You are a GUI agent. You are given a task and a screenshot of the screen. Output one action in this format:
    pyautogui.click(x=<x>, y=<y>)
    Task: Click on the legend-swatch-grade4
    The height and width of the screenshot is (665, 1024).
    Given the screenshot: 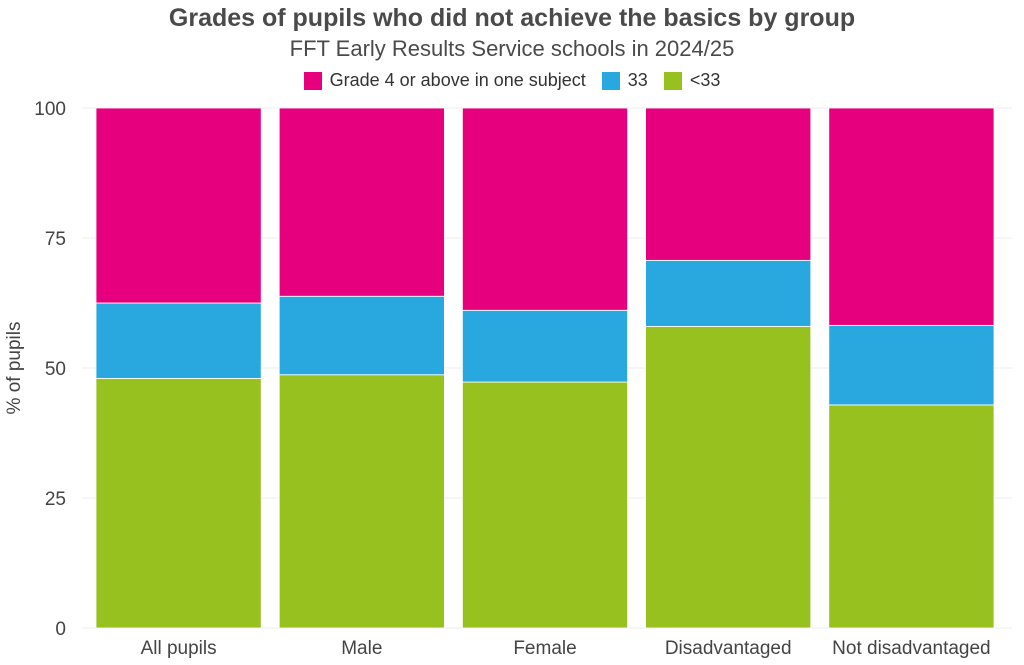 What is the action you would take?
    pyautogui.click(x=312, y=80)
    